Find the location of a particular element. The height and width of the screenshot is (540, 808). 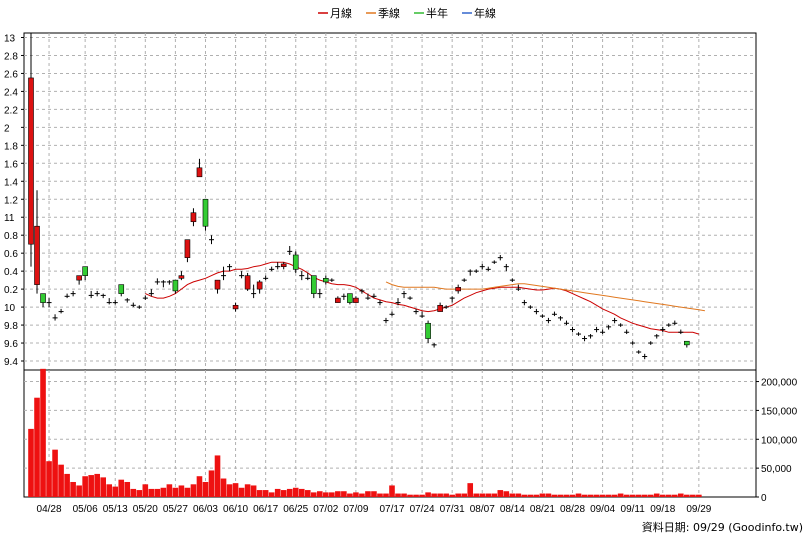

volume-tick-label: 50,000 is located at coordinates (776, 469).